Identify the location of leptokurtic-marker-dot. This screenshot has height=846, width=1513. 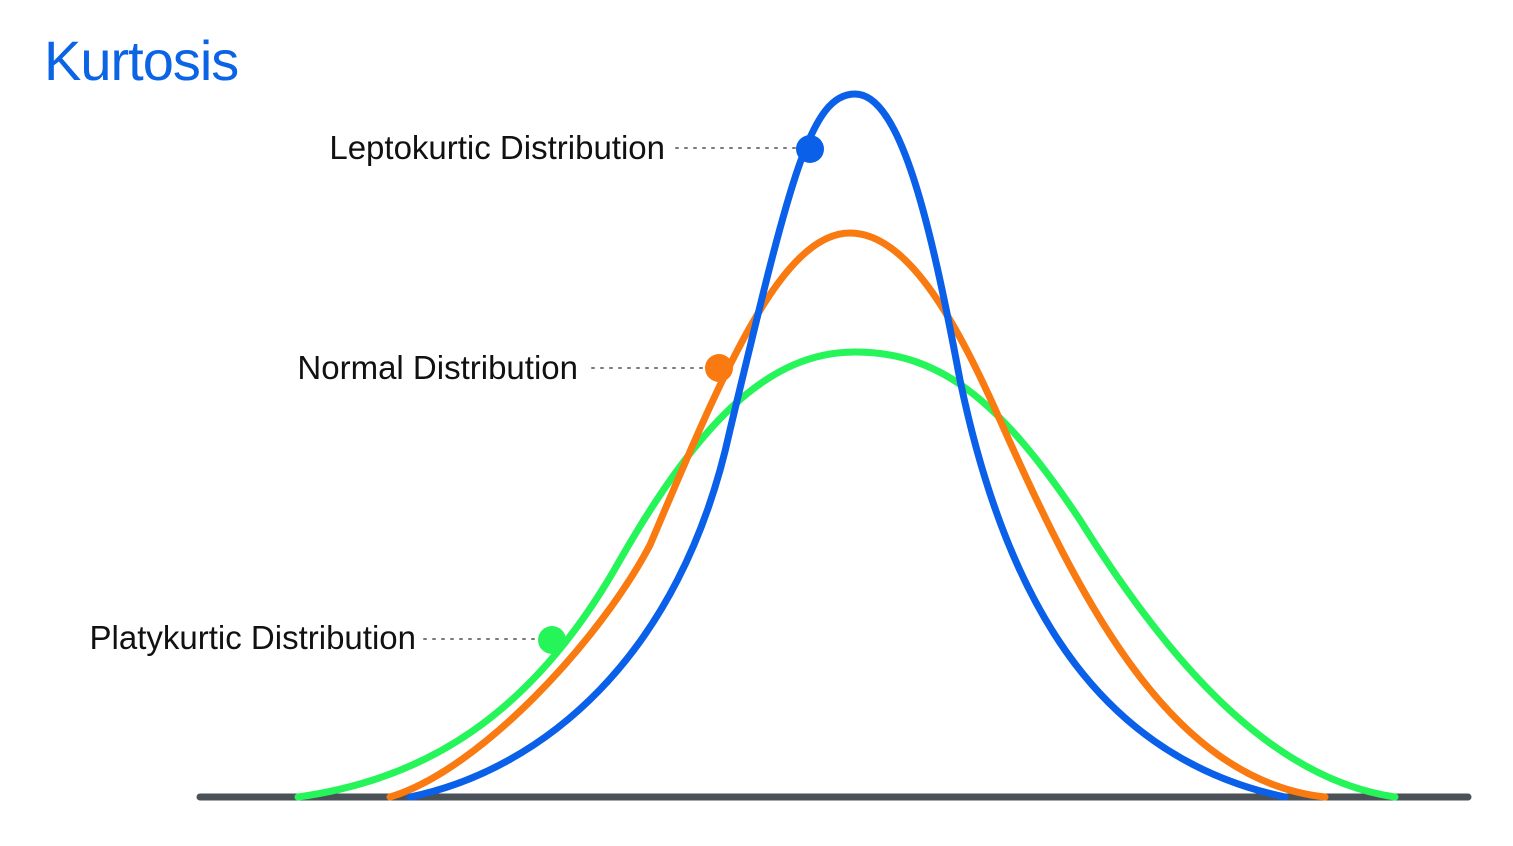
(810, 149).